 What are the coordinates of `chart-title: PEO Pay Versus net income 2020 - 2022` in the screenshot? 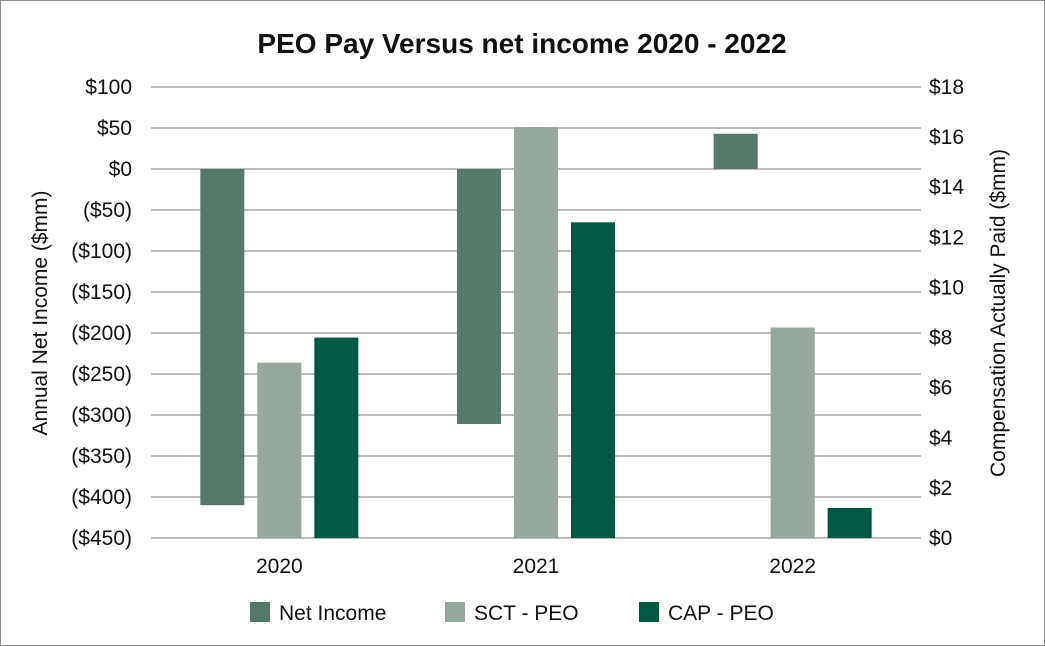 It's located at (521, 43).